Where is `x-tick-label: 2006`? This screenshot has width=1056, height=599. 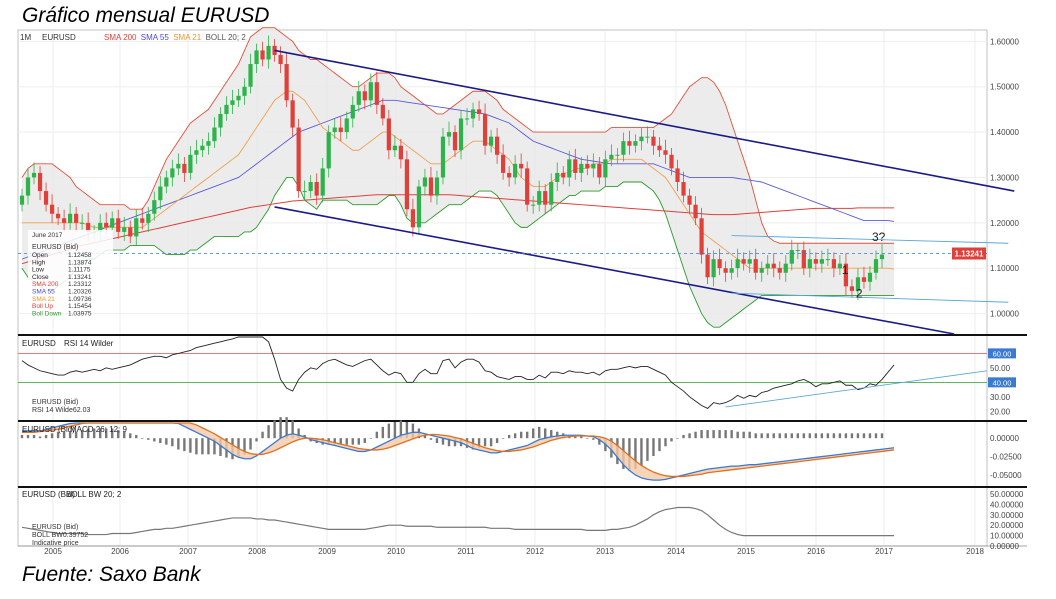 x-tick-label: 2006 is located at coordinates (120, 551).